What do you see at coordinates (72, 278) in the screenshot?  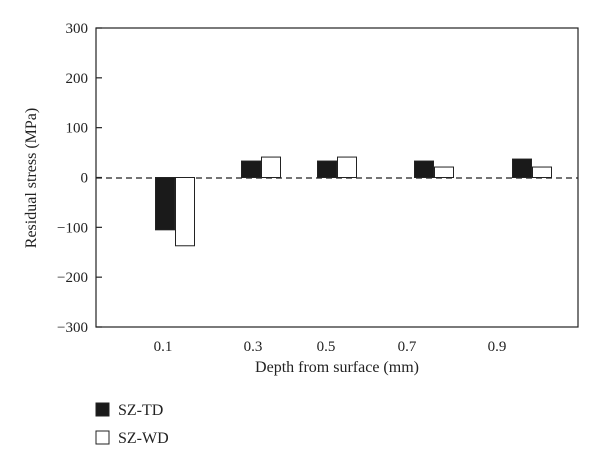 I see `y-tick-label: −200` at bounding box center [72, 278].